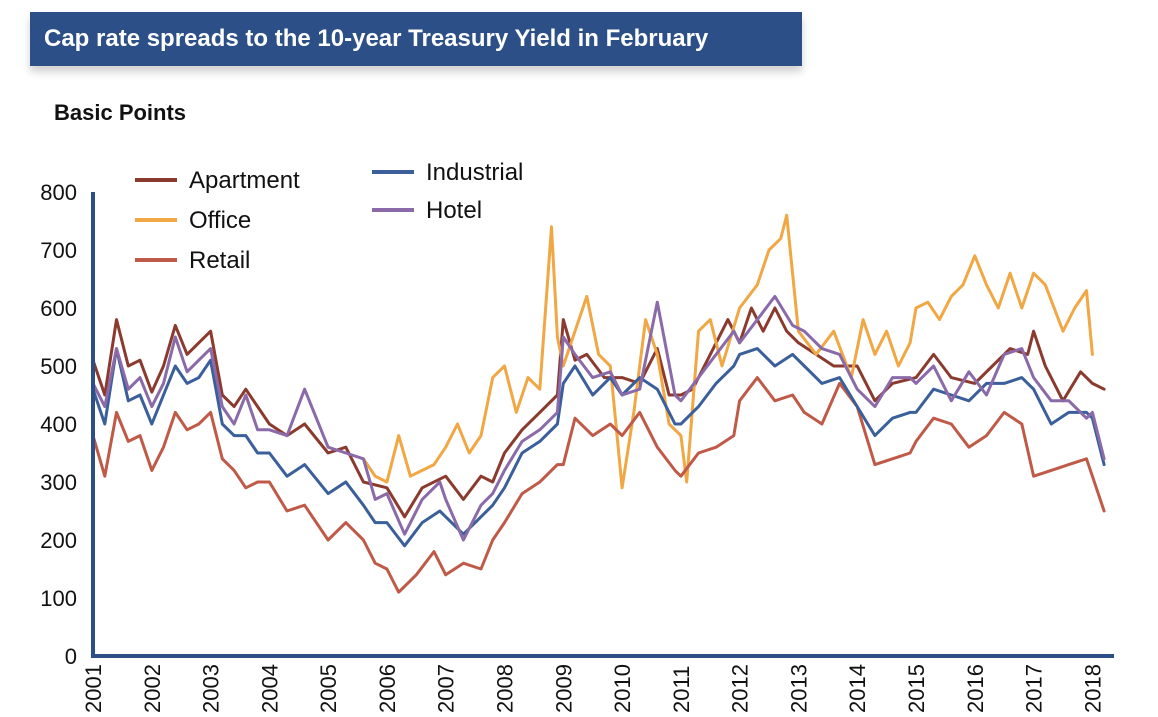  What do you see at coordinates (798, 688) in the screenshot?
I see `x-tick-label: 2013` at bounding box center [798, 688].